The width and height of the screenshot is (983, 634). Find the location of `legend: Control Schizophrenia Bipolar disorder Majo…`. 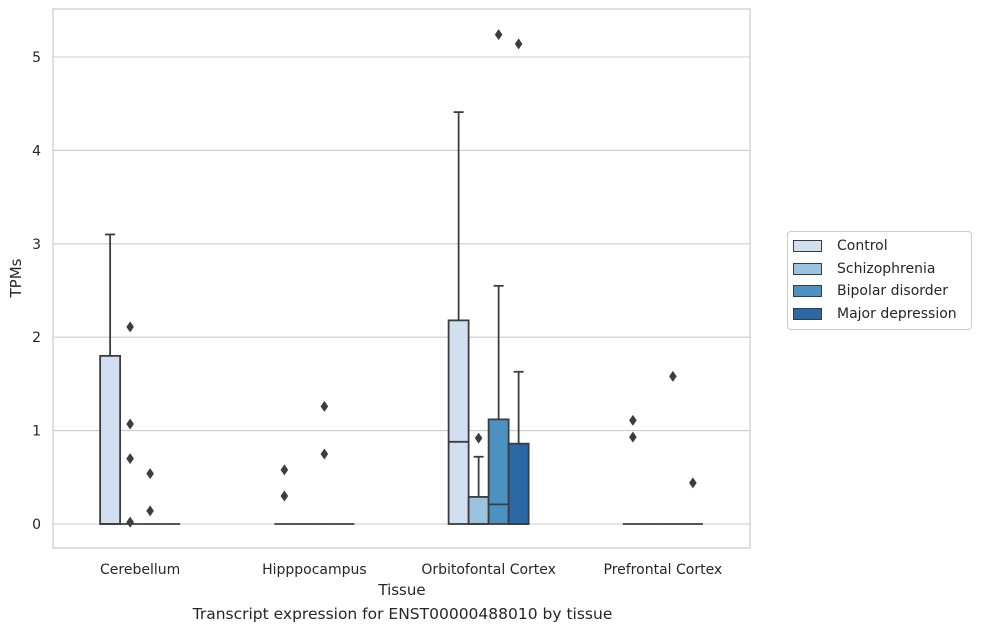

legend: Control Schizophrenia Bipolar disorder Majo… is located at coordinates (879, 280).